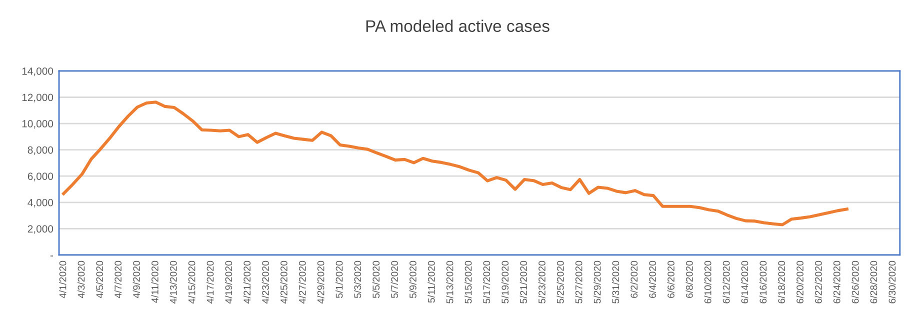  What do you see at coordinates (855, 282) in the screenshot?
I see `x-tick-label: 6/26/2020` at bounding box center [855, 282].